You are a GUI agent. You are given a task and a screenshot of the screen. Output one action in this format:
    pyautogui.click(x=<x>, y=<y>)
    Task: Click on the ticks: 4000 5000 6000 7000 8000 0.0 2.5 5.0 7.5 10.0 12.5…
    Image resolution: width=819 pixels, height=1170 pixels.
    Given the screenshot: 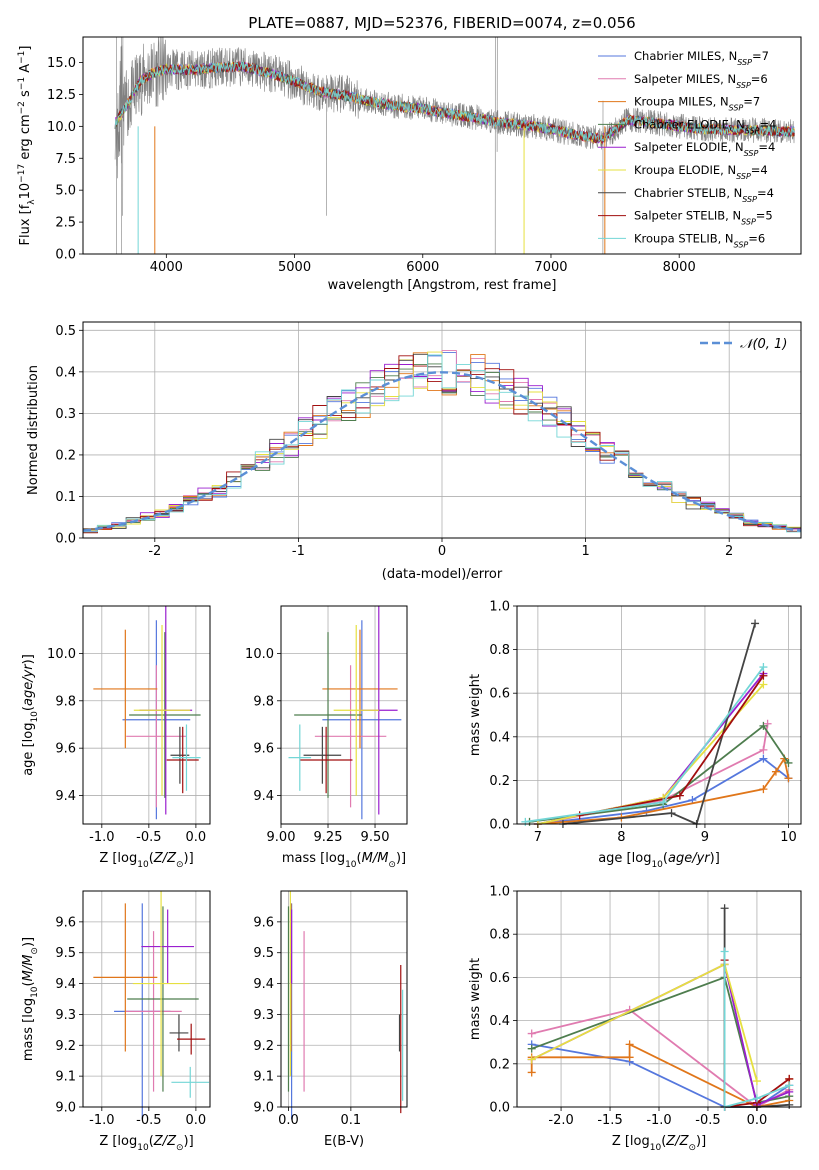 What is the action you would take?
    pyautogui.click(x=371, y=165)
    